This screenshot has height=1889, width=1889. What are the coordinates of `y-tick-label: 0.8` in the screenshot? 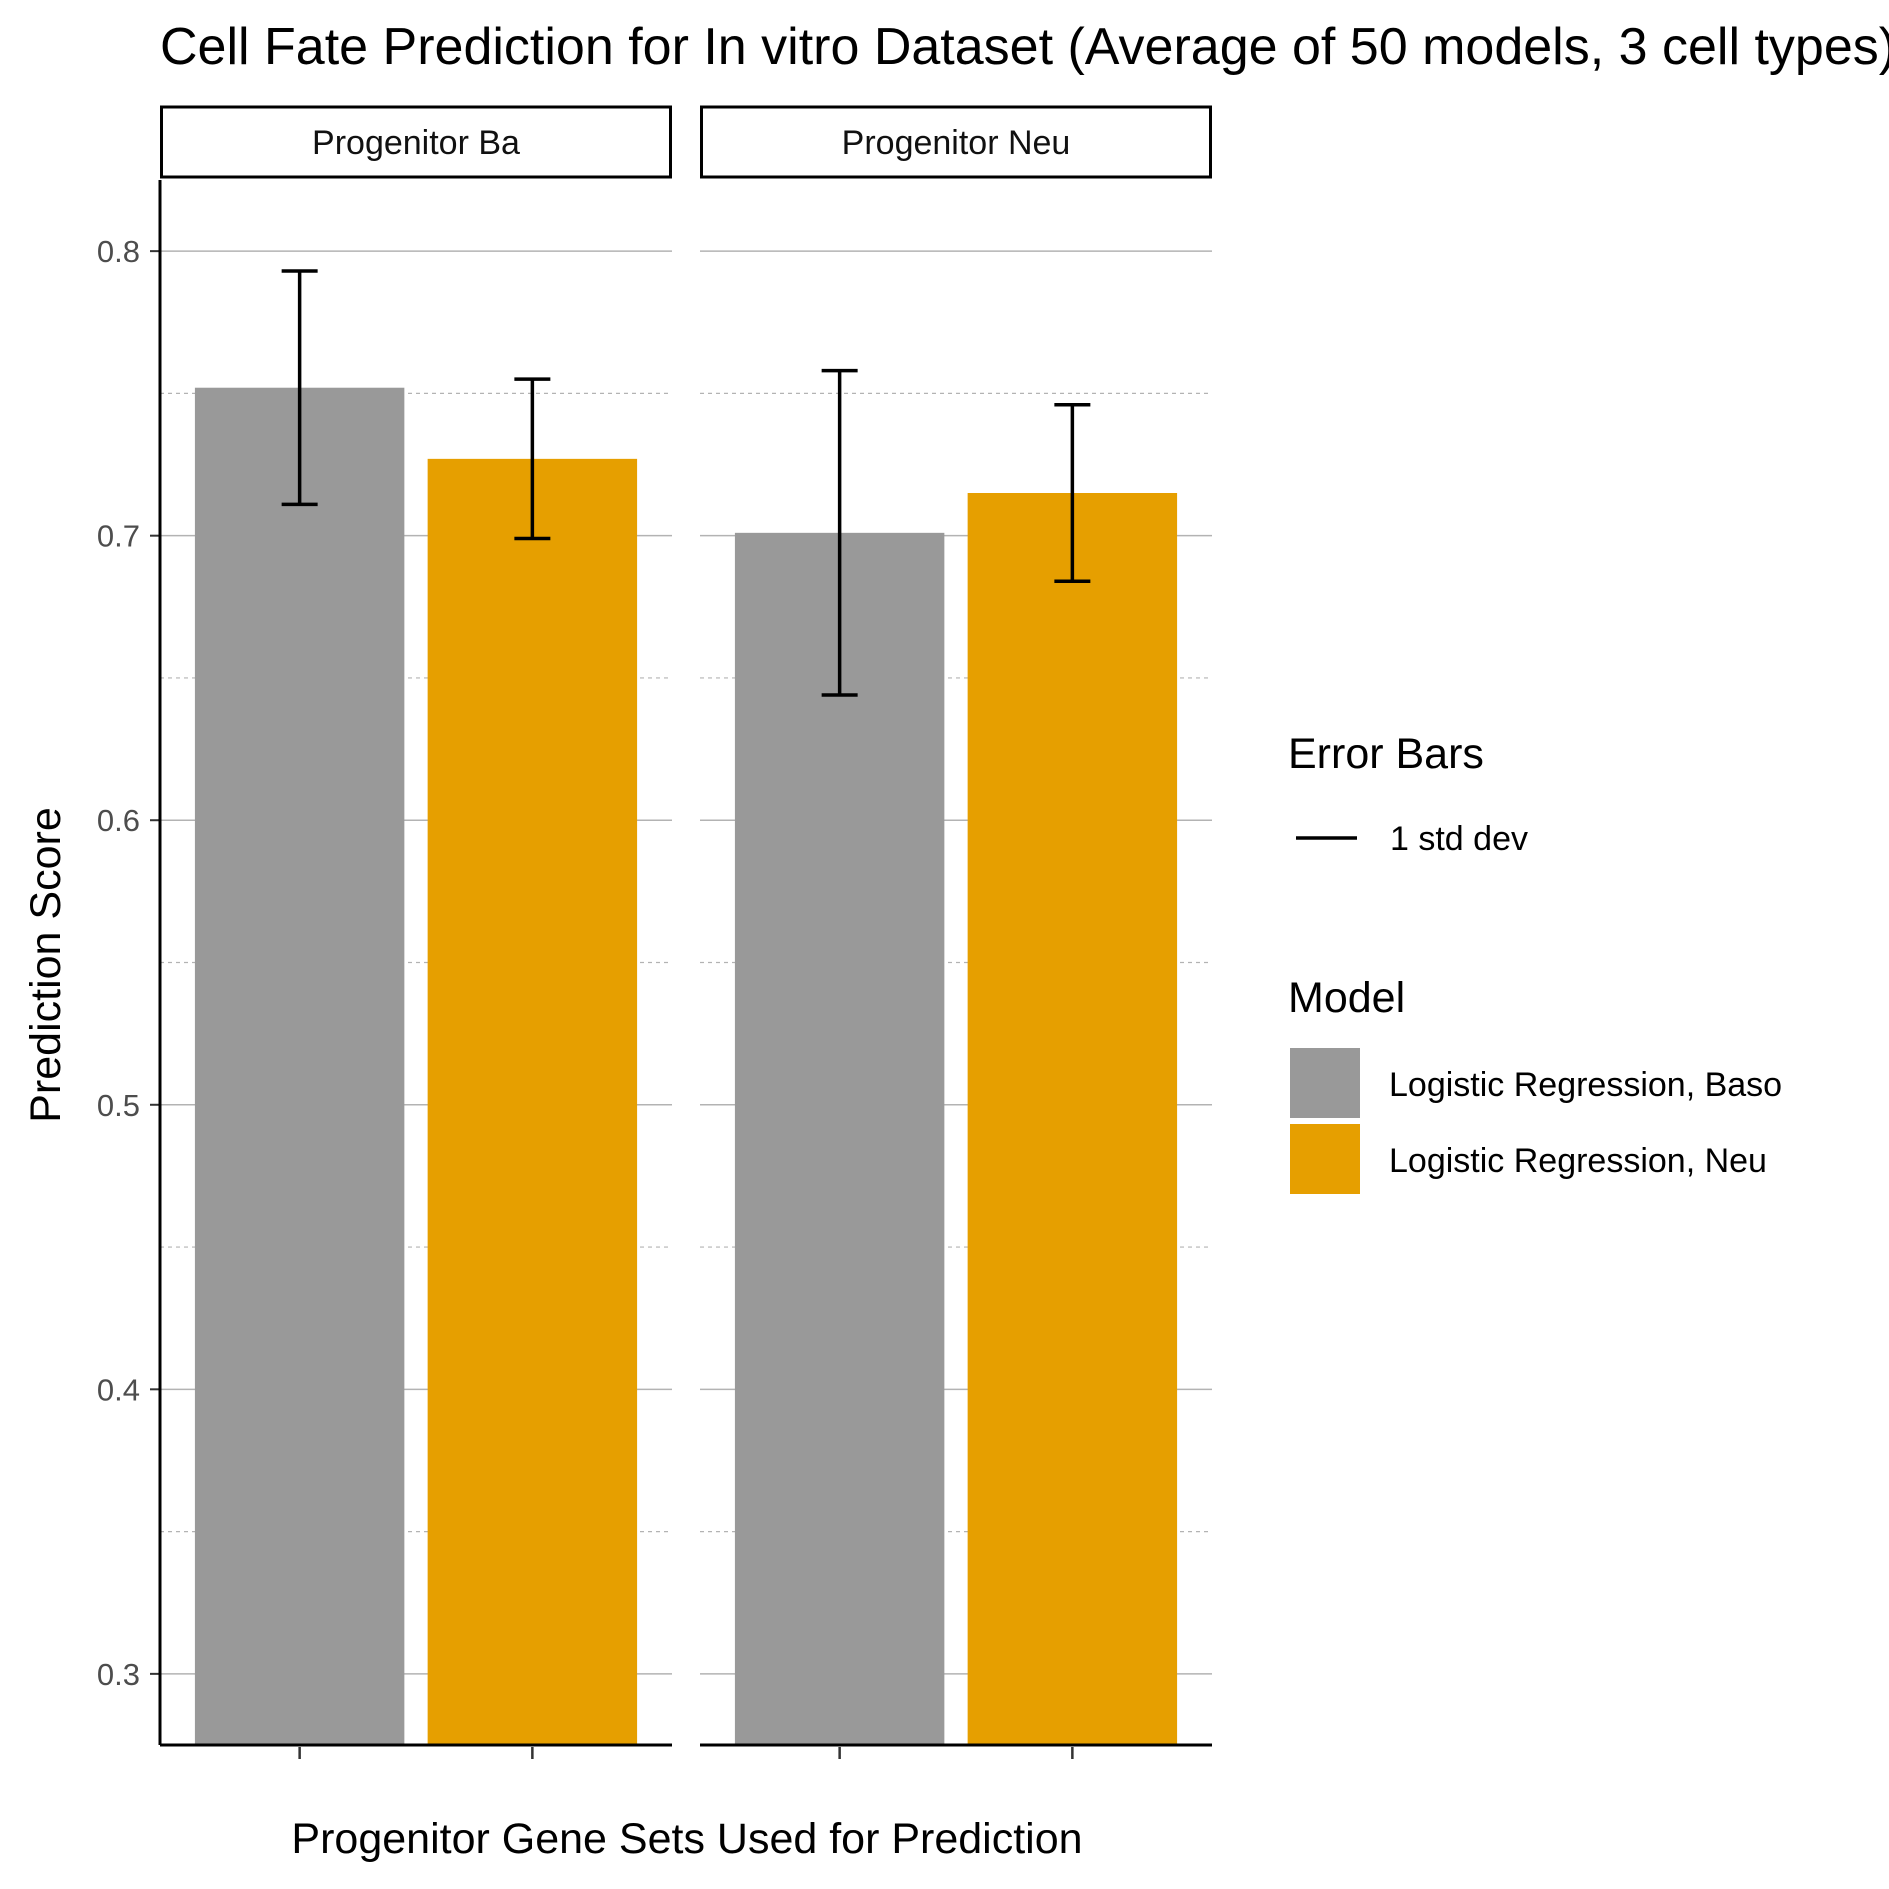 It's located at (118, 251).